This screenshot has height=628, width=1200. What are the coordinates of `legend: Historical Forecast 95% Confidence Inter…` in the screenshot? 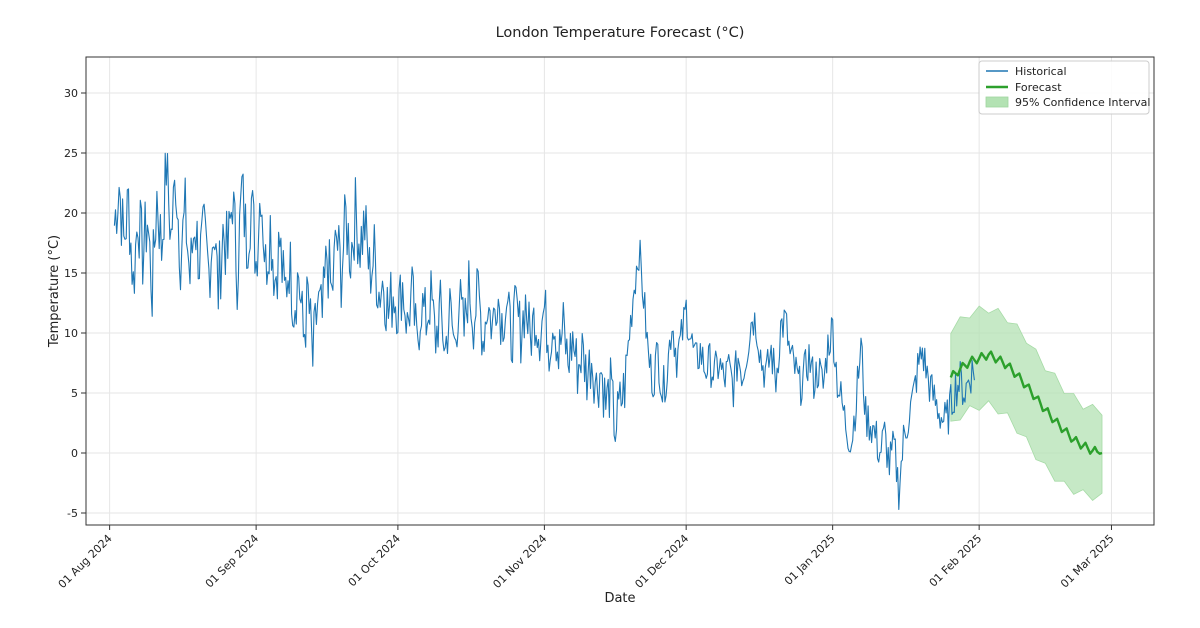 It's located at (1064, 87).